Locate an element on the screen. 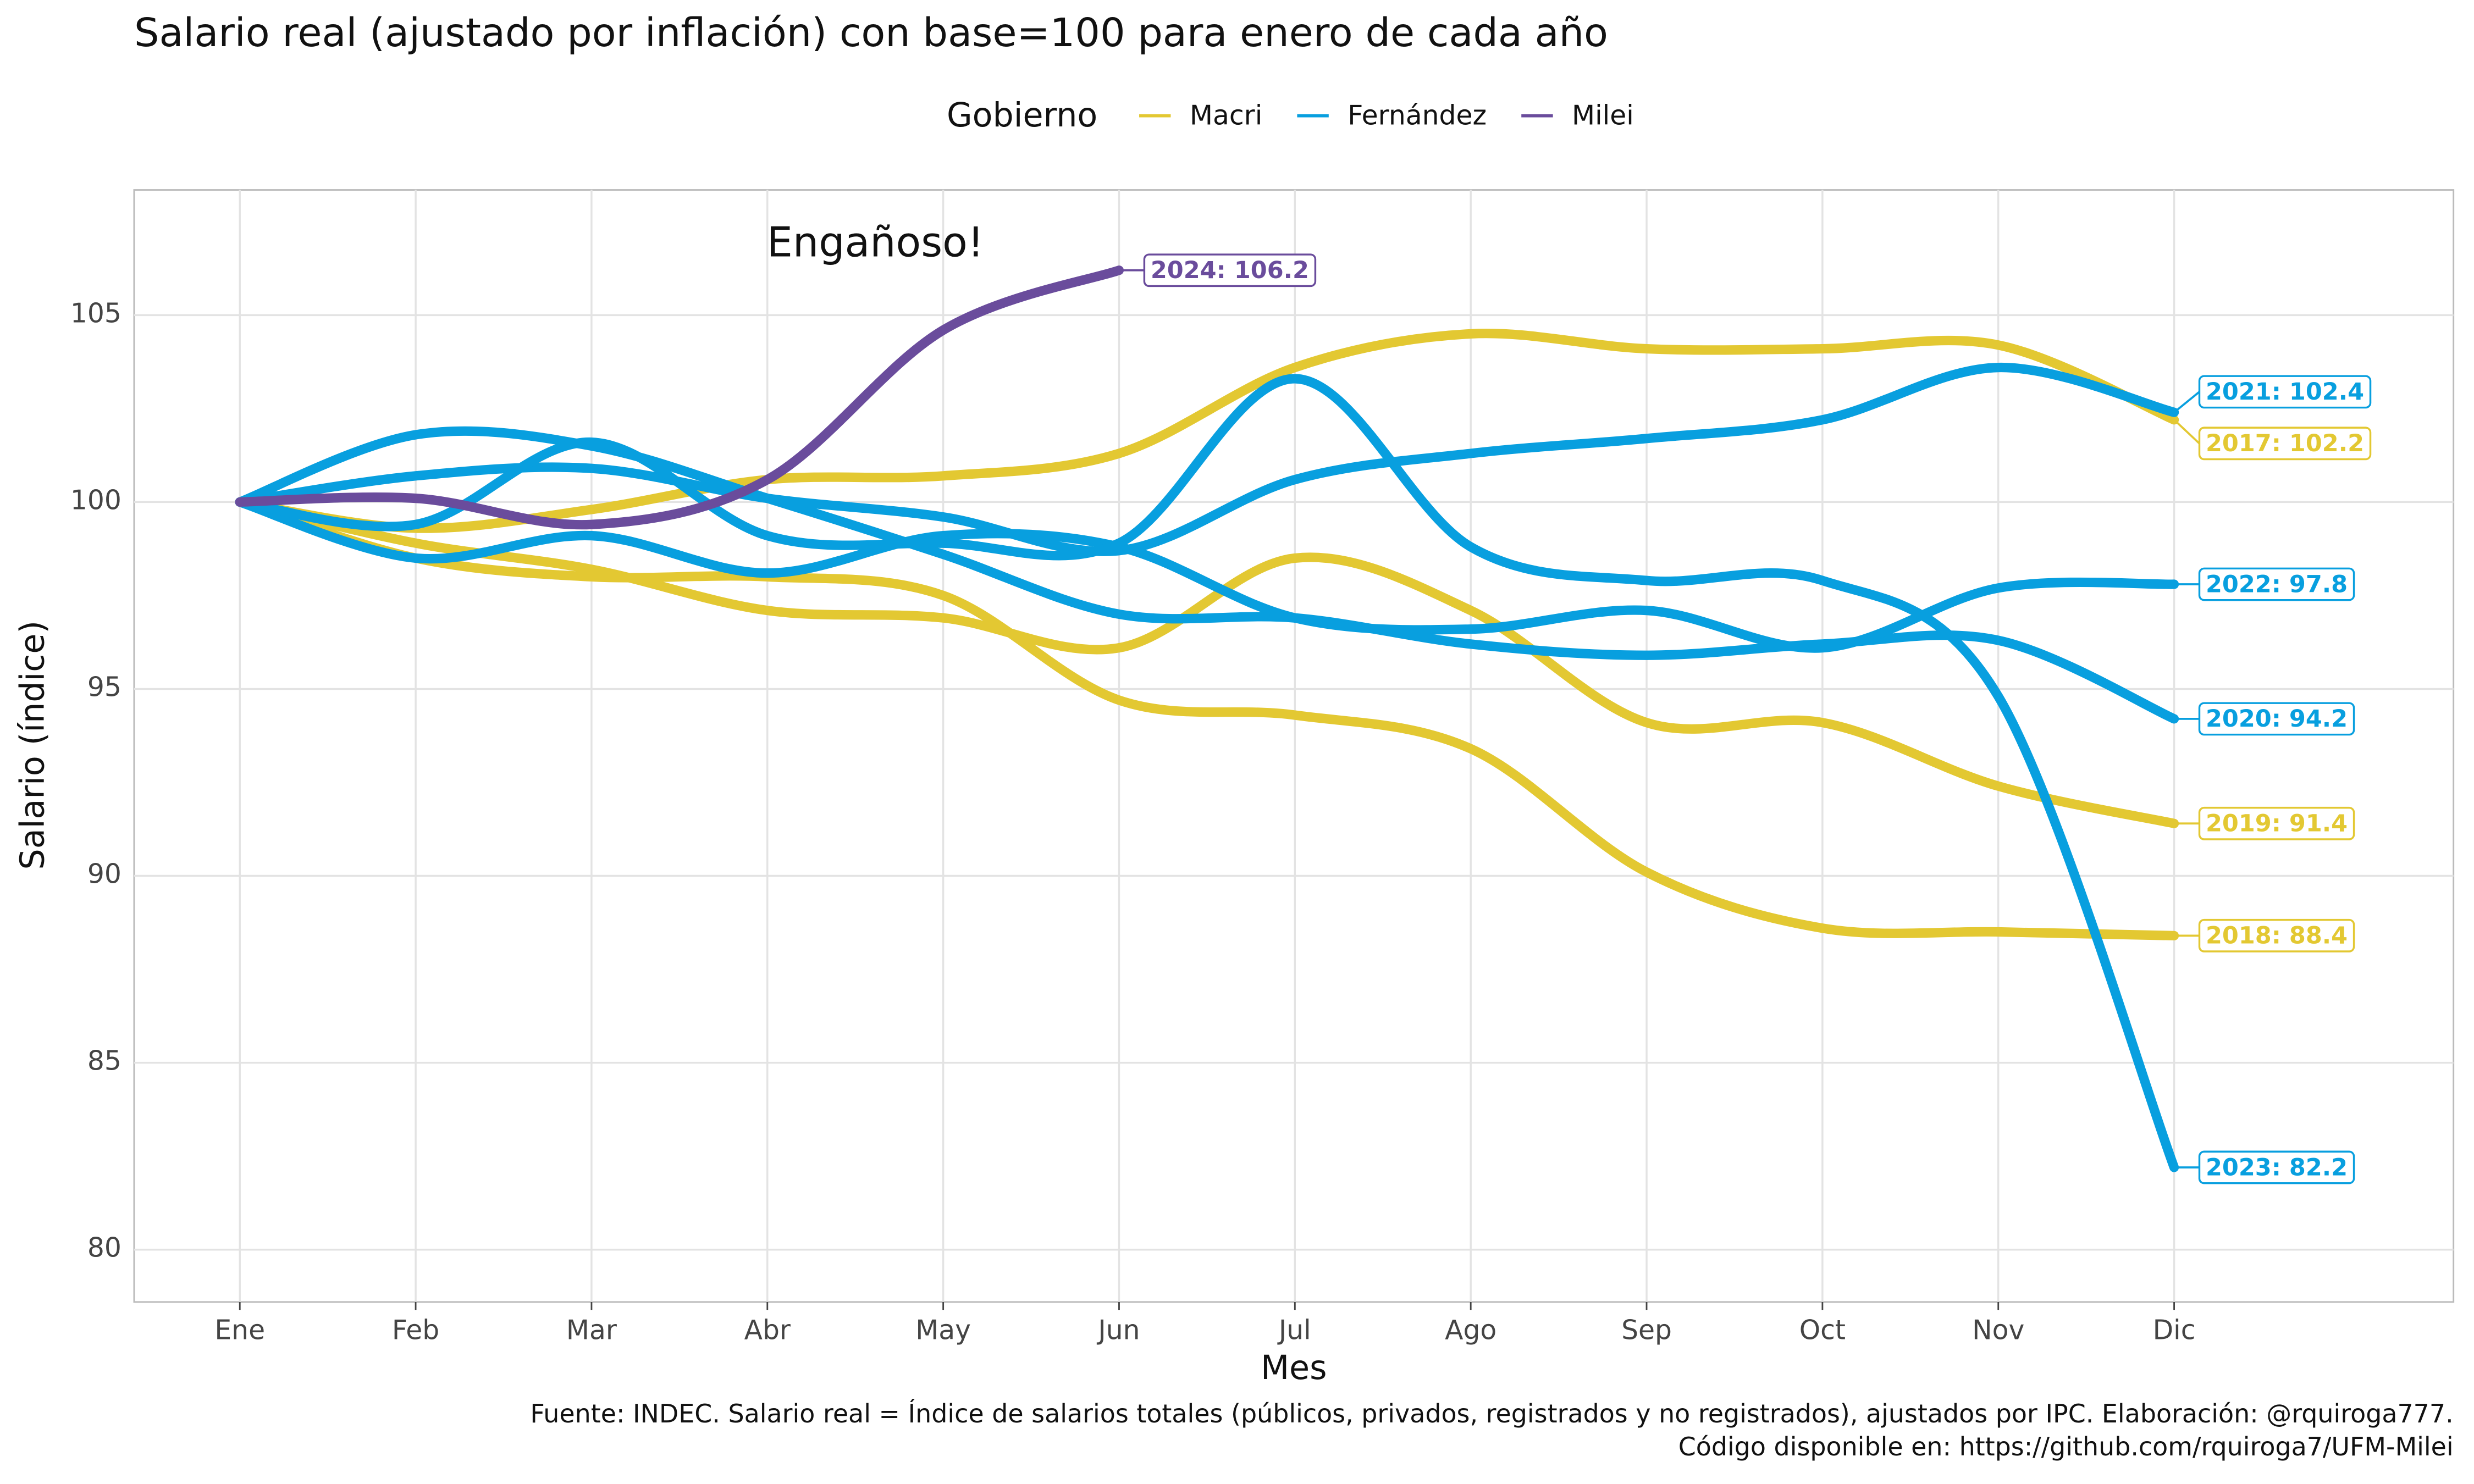 Image resolution: width=2474 pixels, height=1484 pixels. end-label: 2020: 94.2 is located at coordinates (2276, 719).